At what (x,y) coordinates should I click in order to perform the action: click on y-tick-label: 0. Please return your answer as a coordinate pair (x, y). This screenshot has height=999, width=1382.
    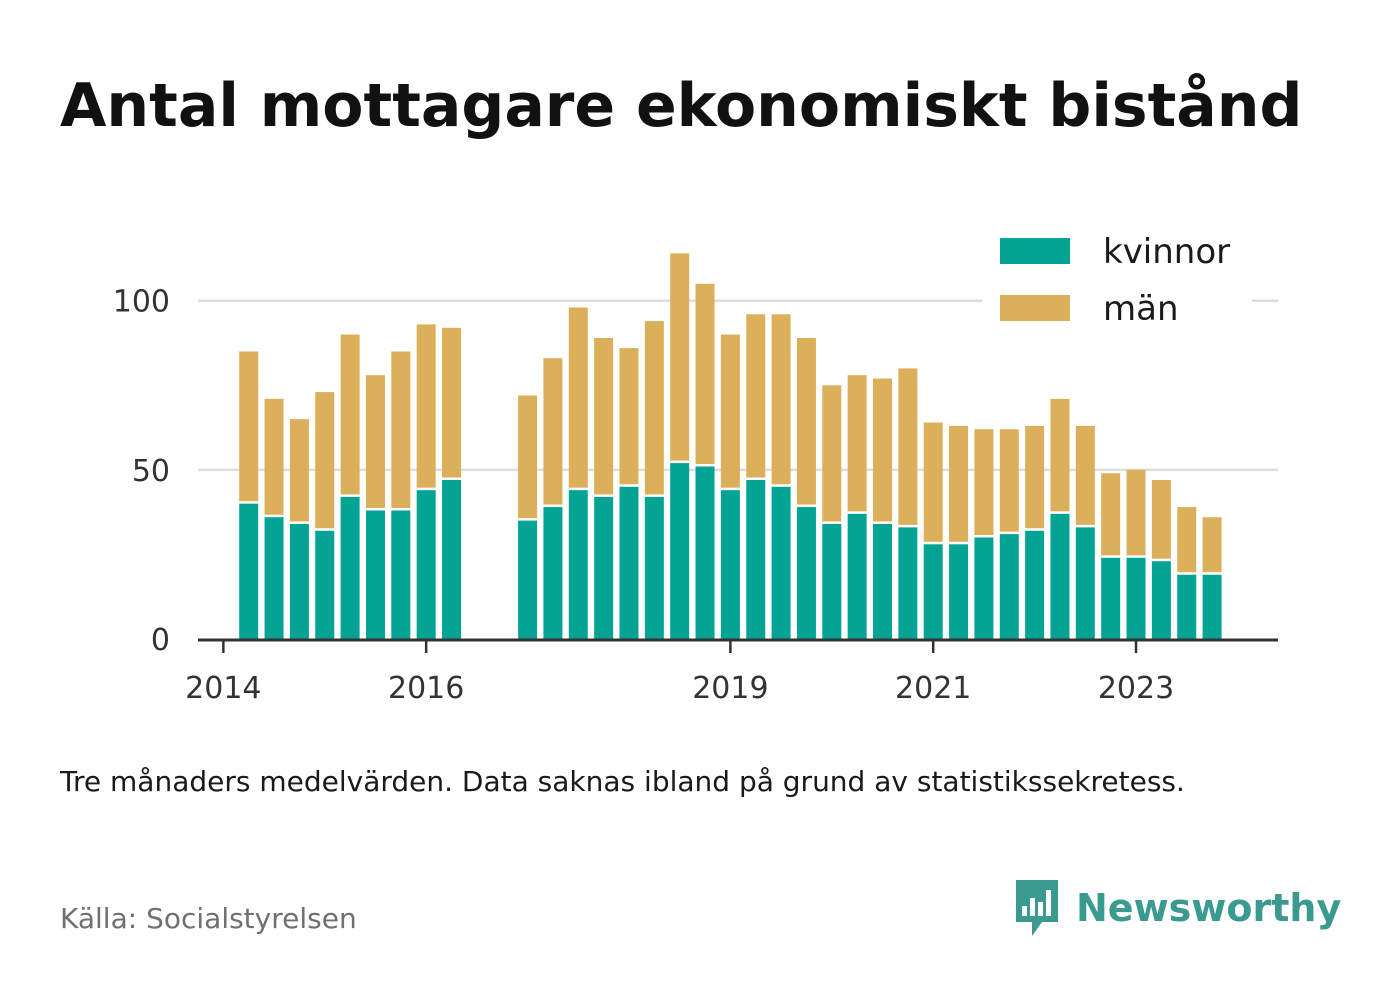
    Looking at the image, I should click on (160, 640).